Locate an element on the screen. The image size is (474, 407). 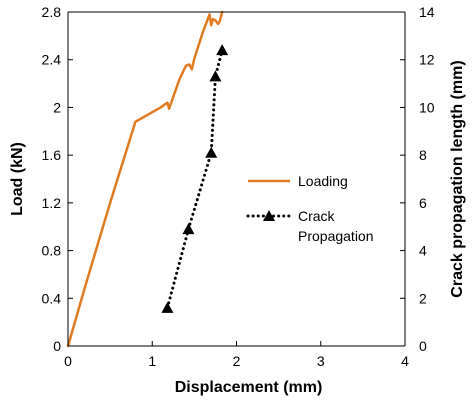
legend: Loading Crack Propagation is located at coordinates (310, 208).